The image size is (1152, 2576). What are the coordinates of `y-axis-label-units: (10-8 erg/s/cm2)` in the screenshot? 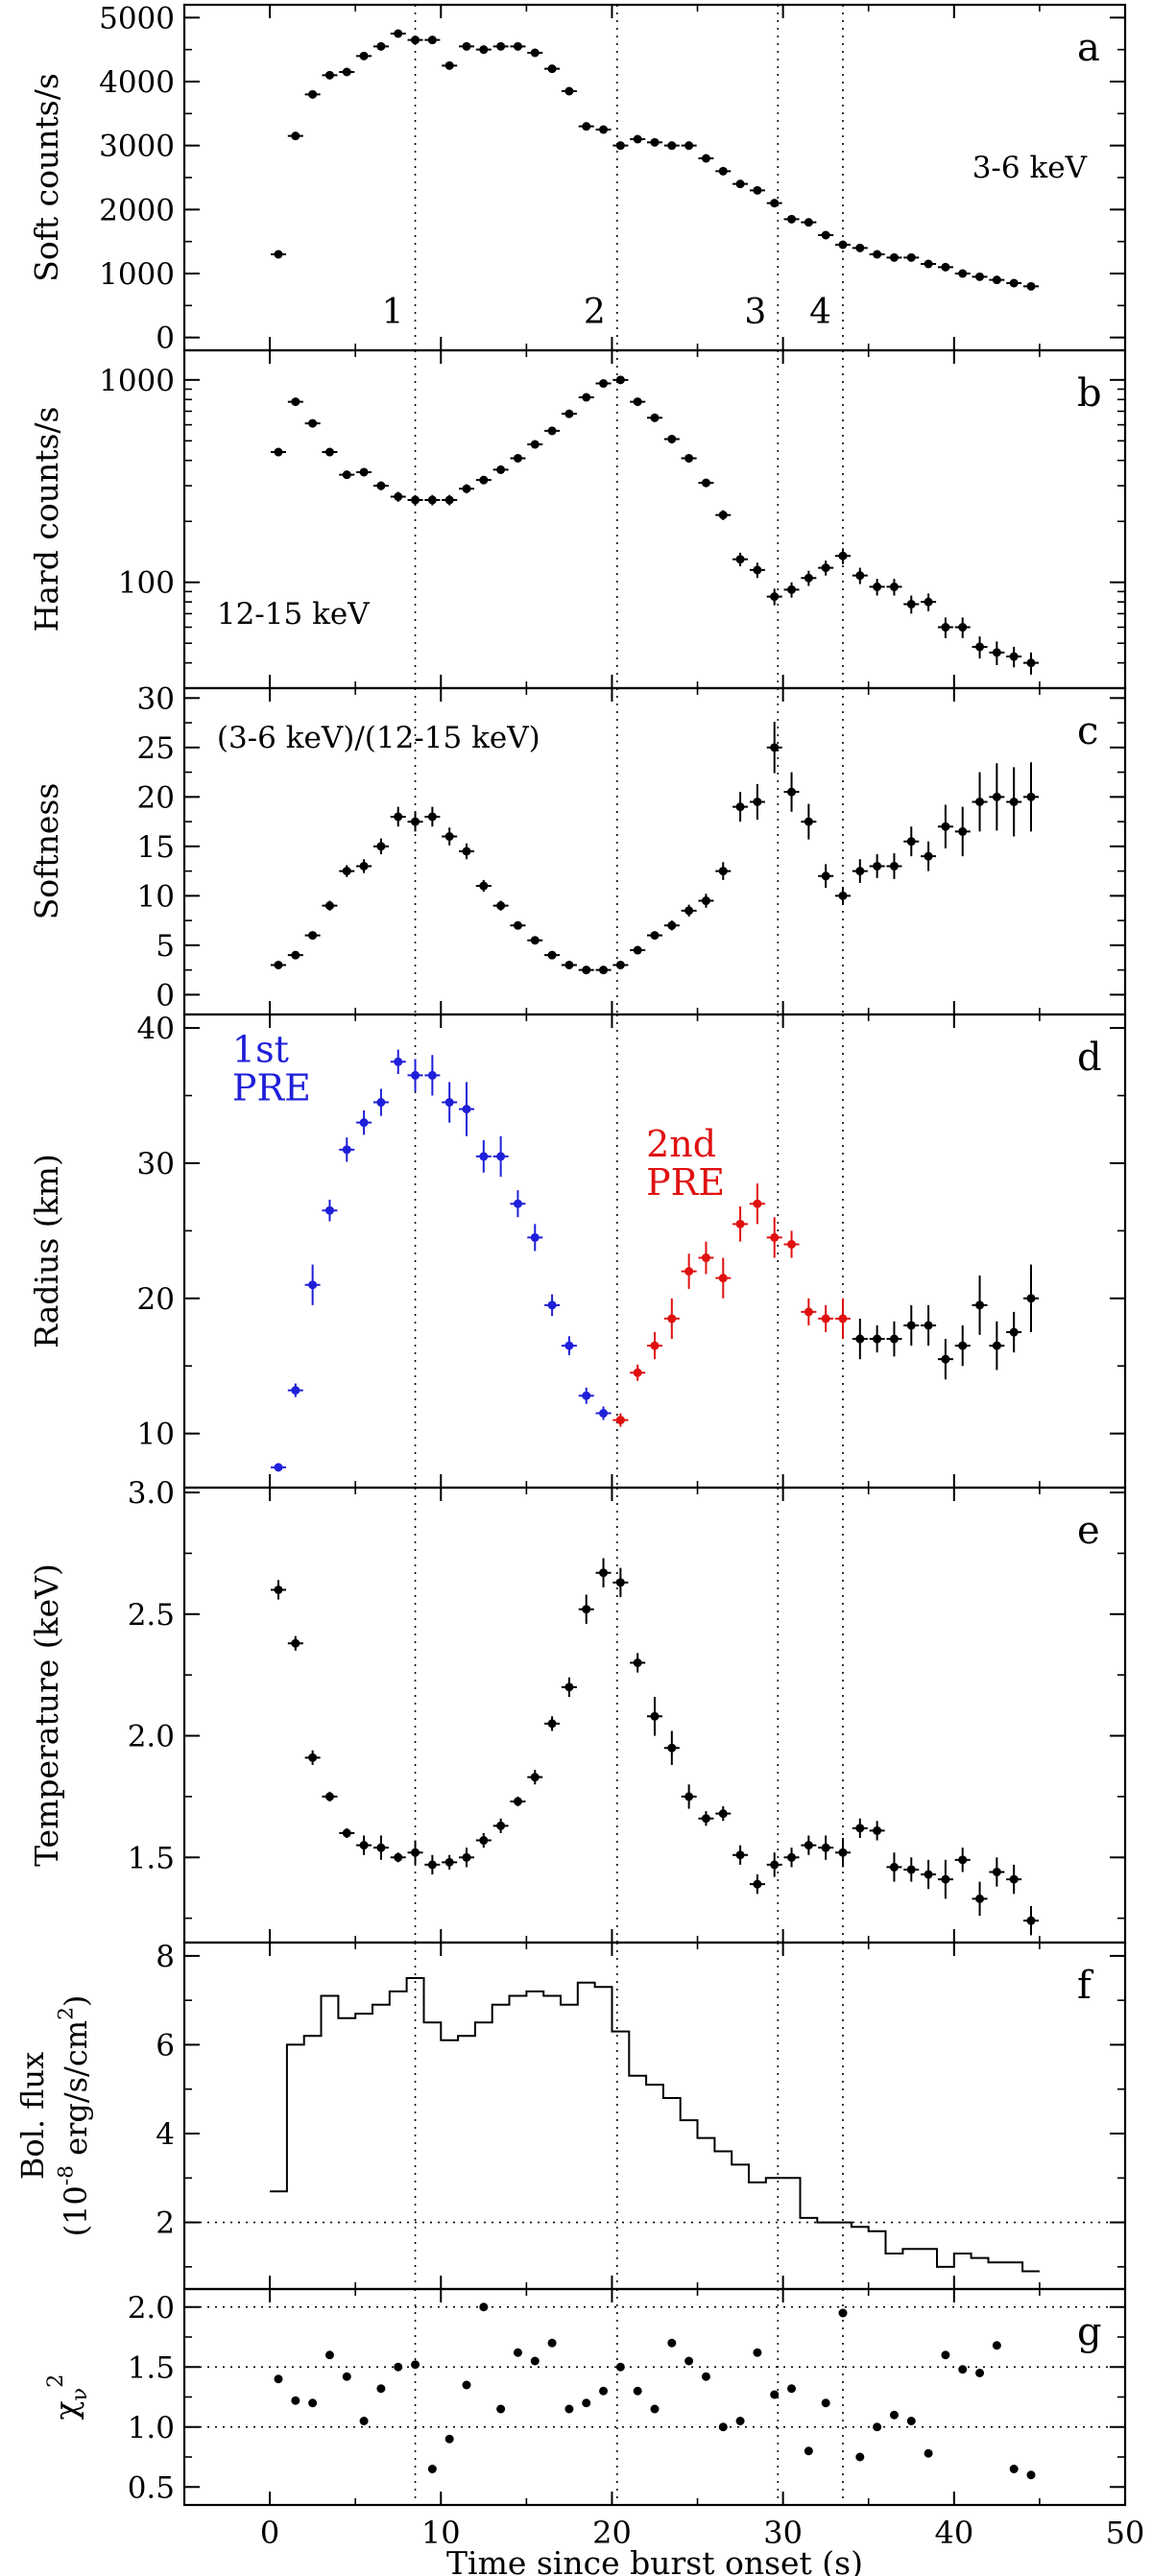 It's located at (74, 2116).